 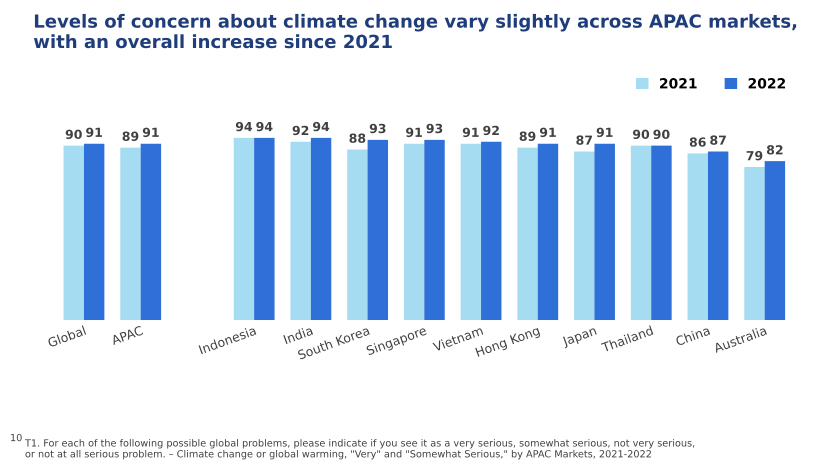 I want to click on legend-label: 2021, so click(x=678, y=83).